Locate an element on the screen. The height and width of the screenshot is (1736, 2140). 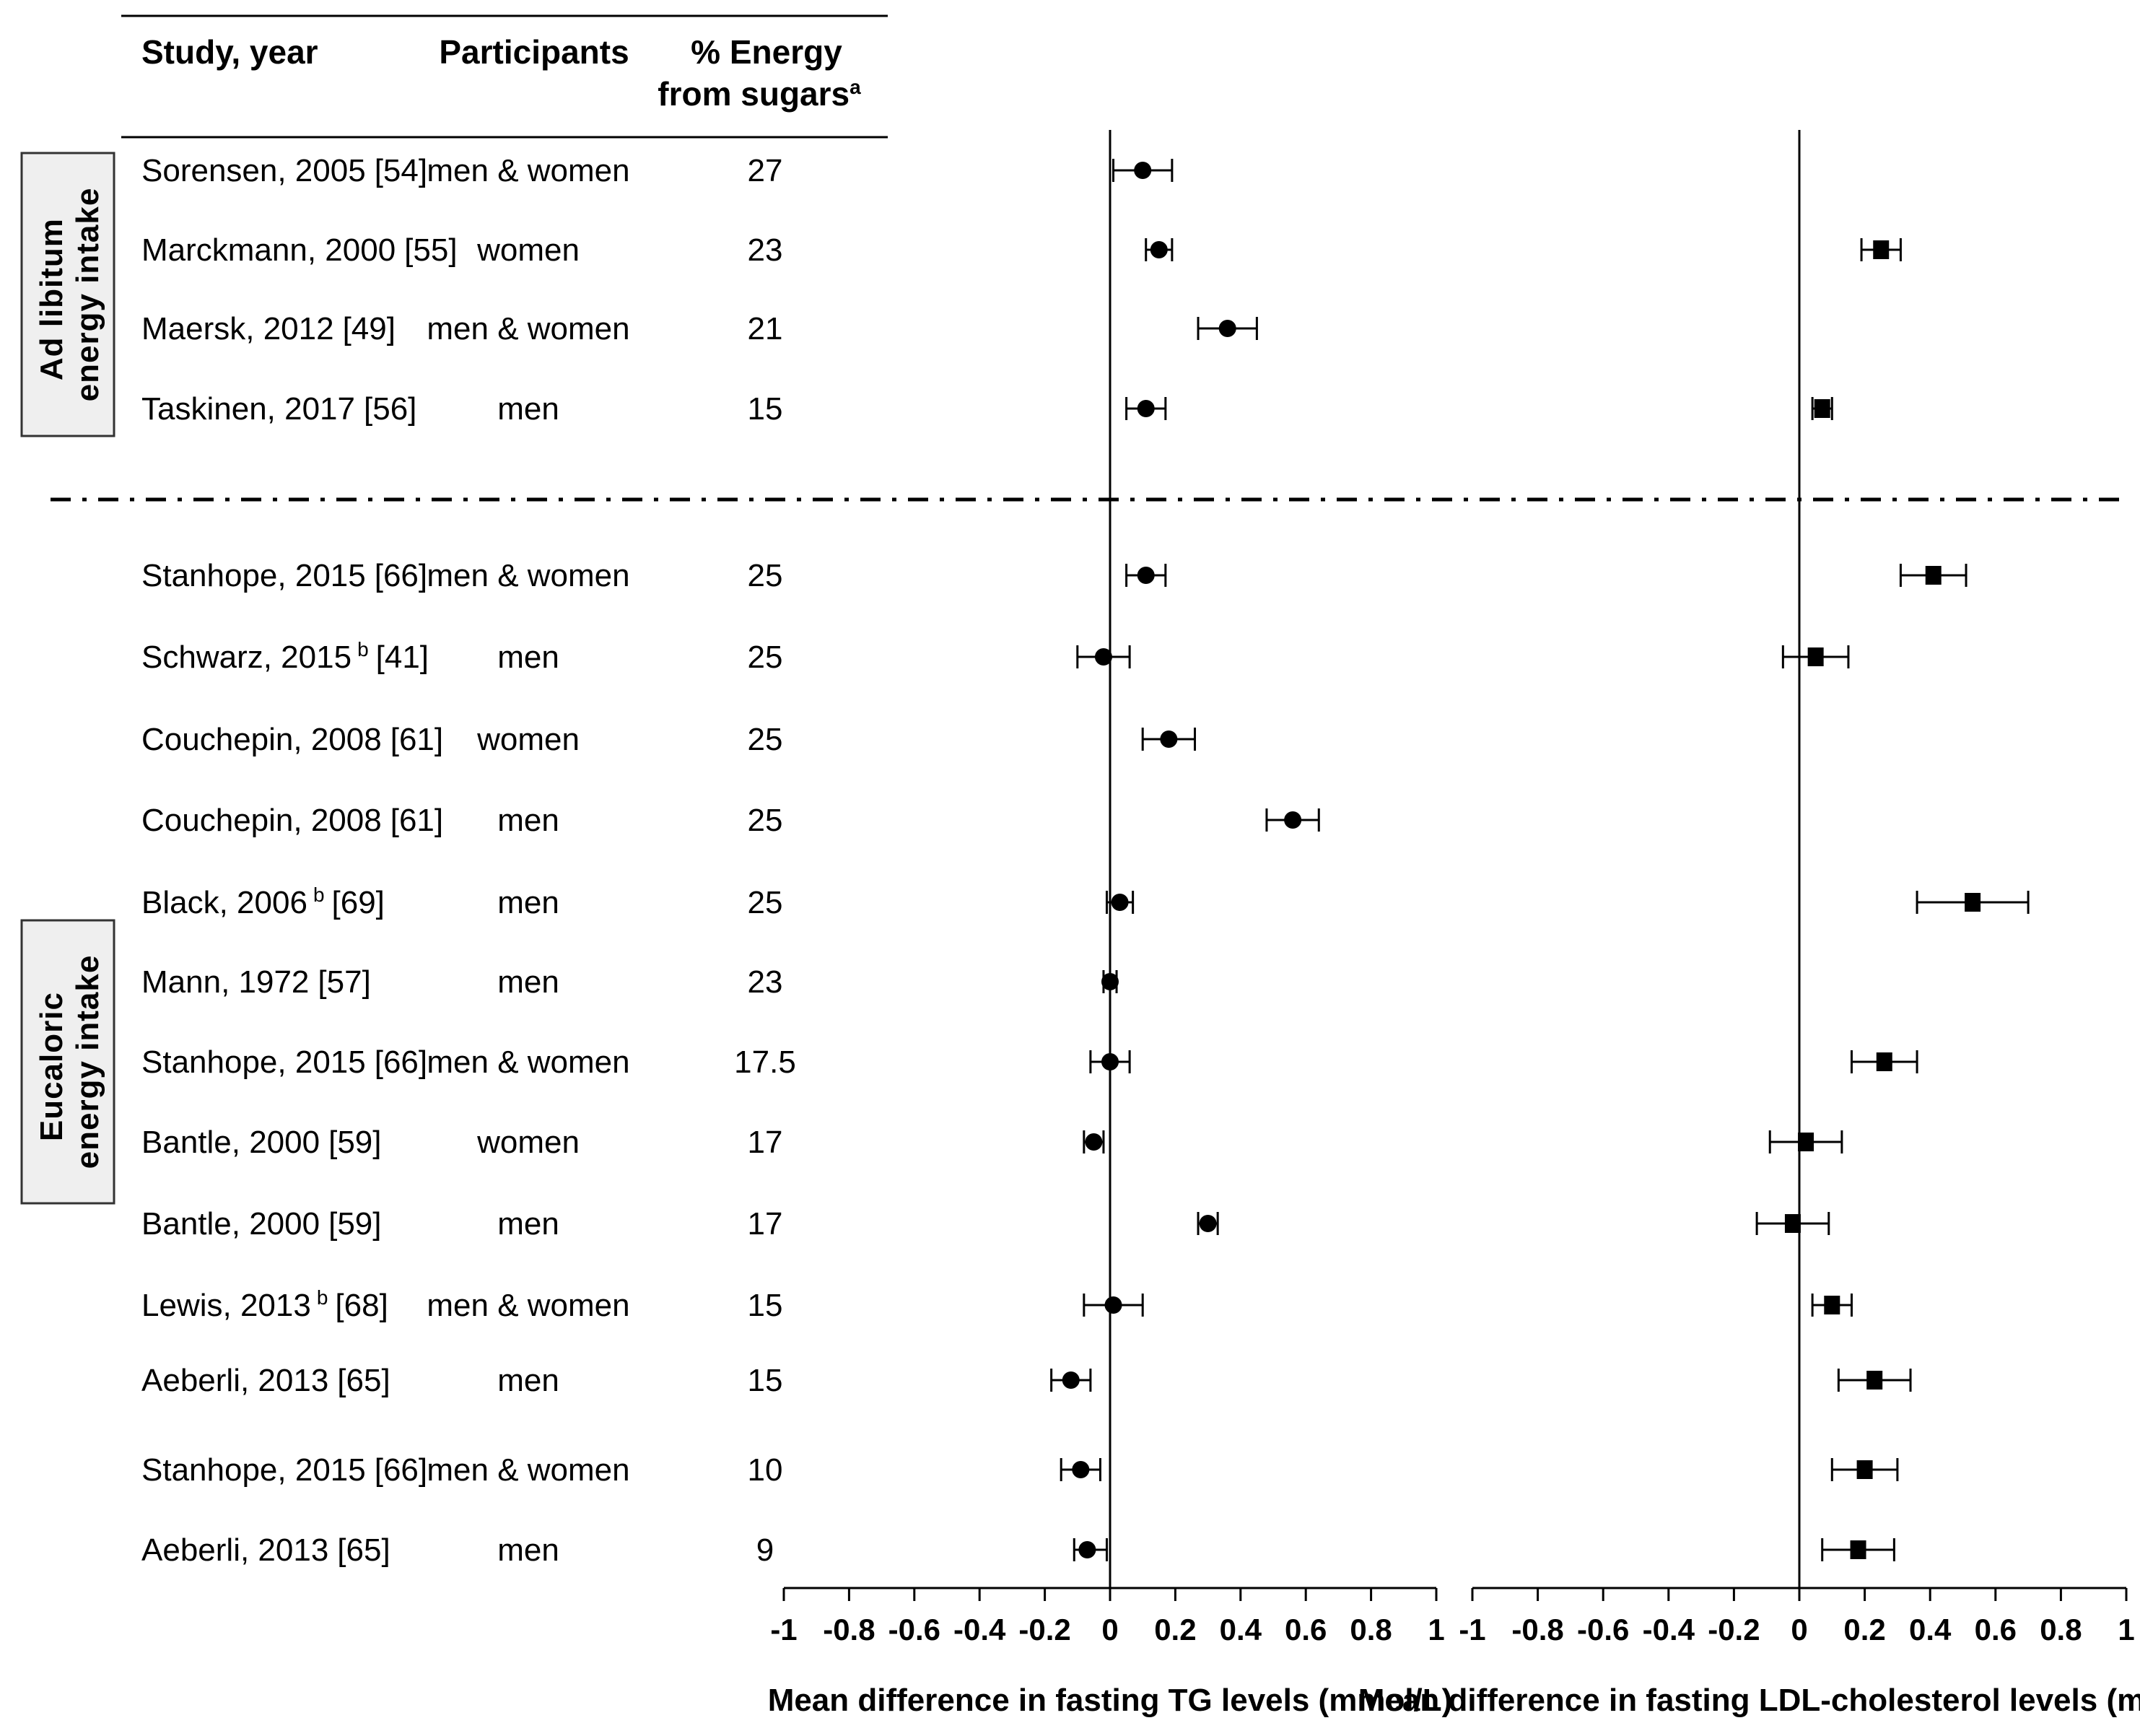
group-ad-libitum-line1: Ad libitum is located at coordinates (51, 299).